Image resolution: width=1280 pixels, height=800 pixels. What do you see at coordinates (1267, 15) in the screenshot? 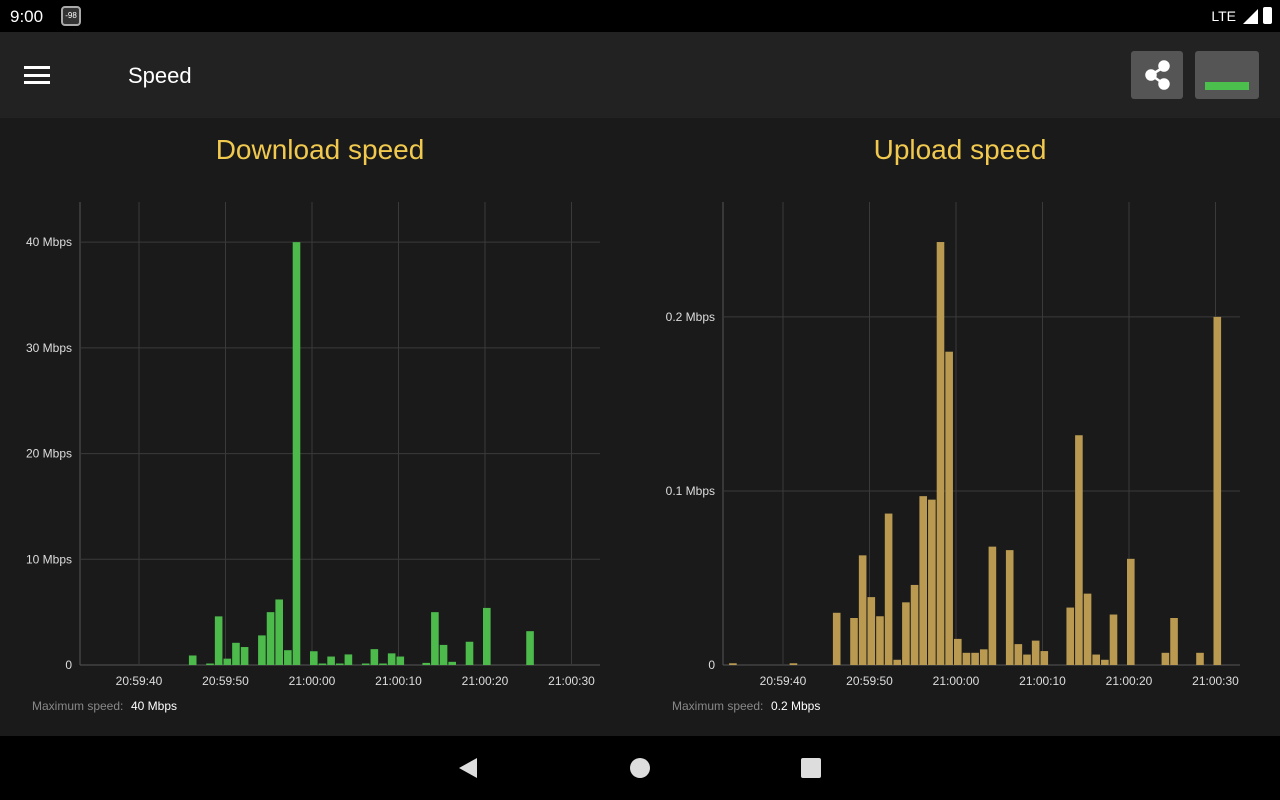
I see `battery-icon` at bounding box center [1267, 15].